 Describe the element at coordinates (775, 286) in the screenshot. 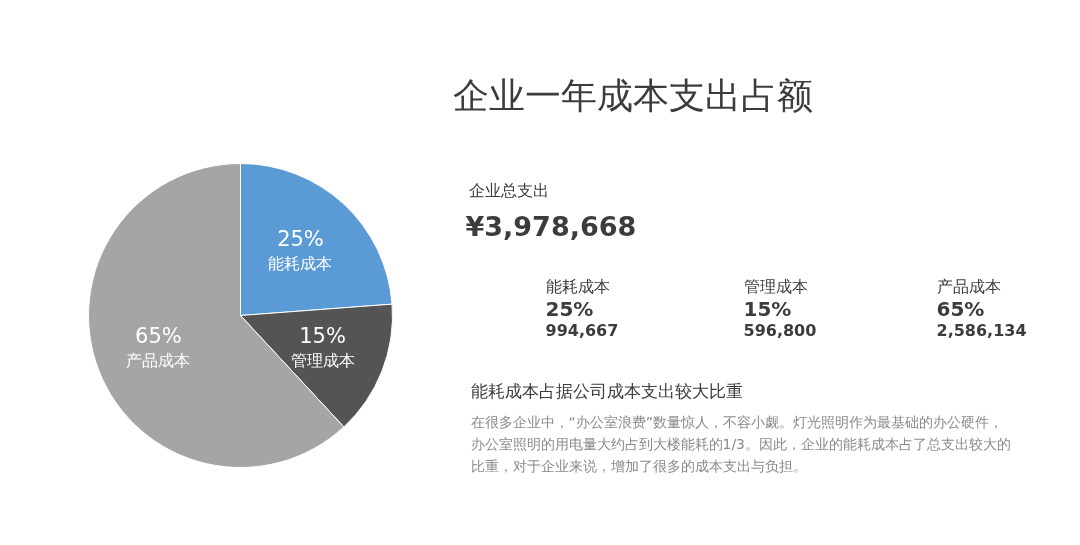

I see `category-label: 管理成本` at that location.